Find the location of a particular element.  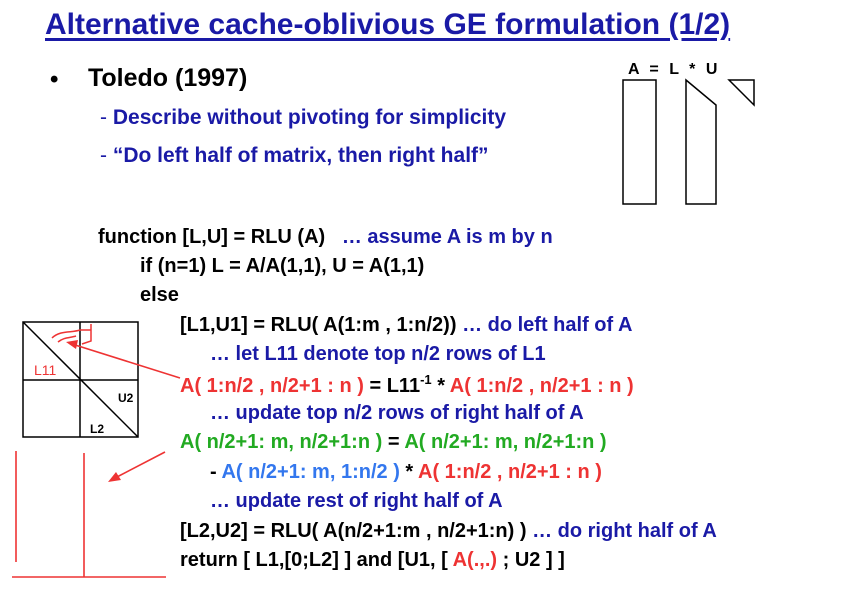

code-recursive-call: [L2,U2] = RLU( A(n/2+1:m , n/2+1:n) ) is located at coordinates (353, 531).